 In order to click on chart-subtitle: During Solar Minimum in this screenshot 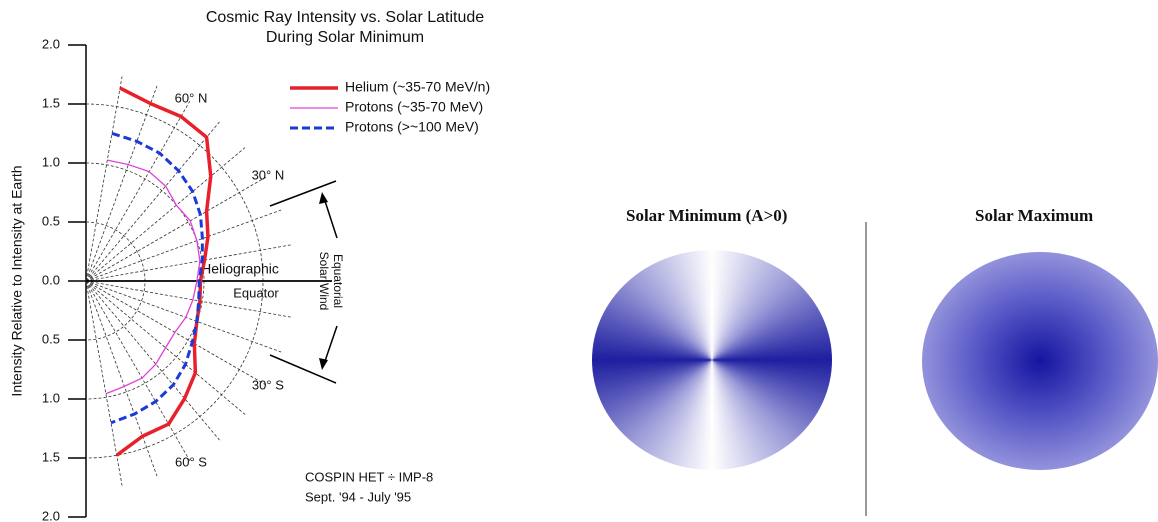, I will do `click(345, 37)`.